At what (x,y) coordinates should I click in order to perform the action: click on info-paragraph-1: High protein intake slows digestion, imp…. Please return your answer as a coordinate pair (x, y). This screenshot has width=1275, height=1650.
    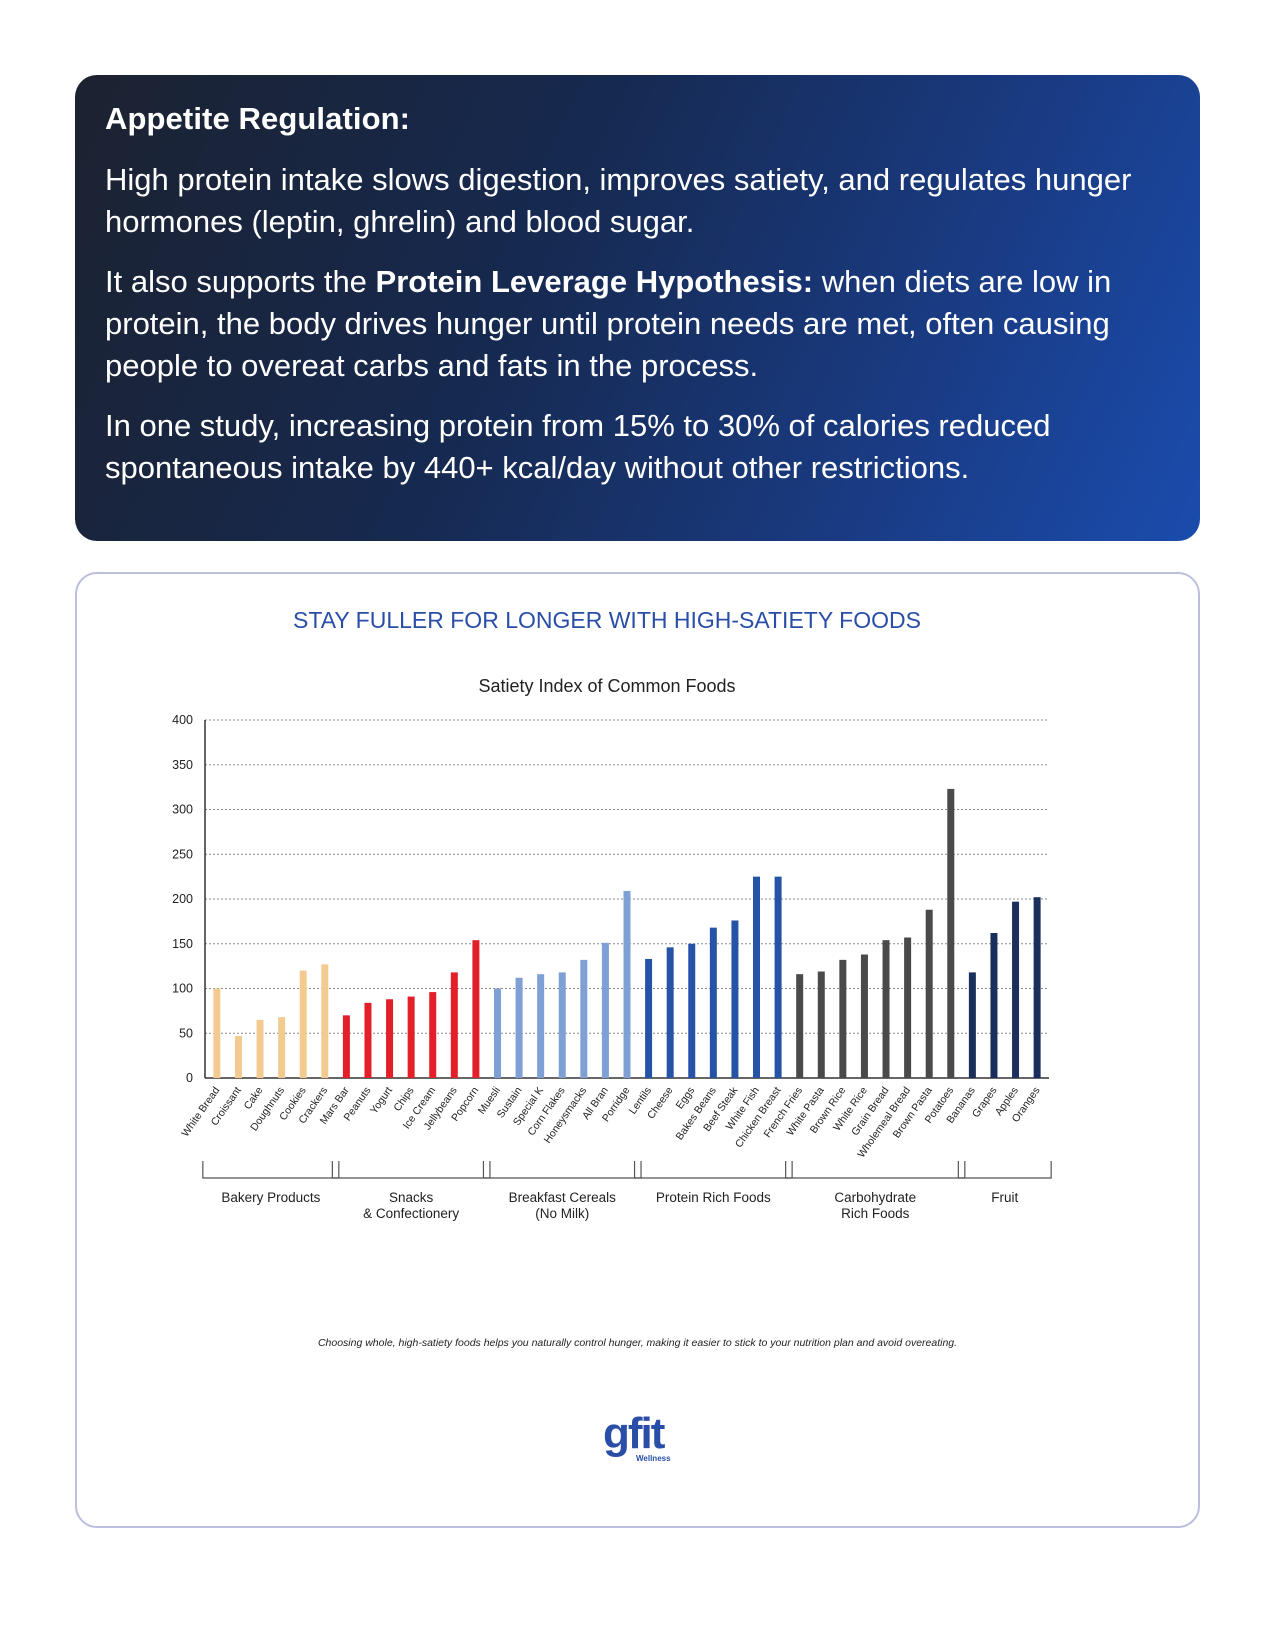
    Looking at the image, I should click on (618, 200).